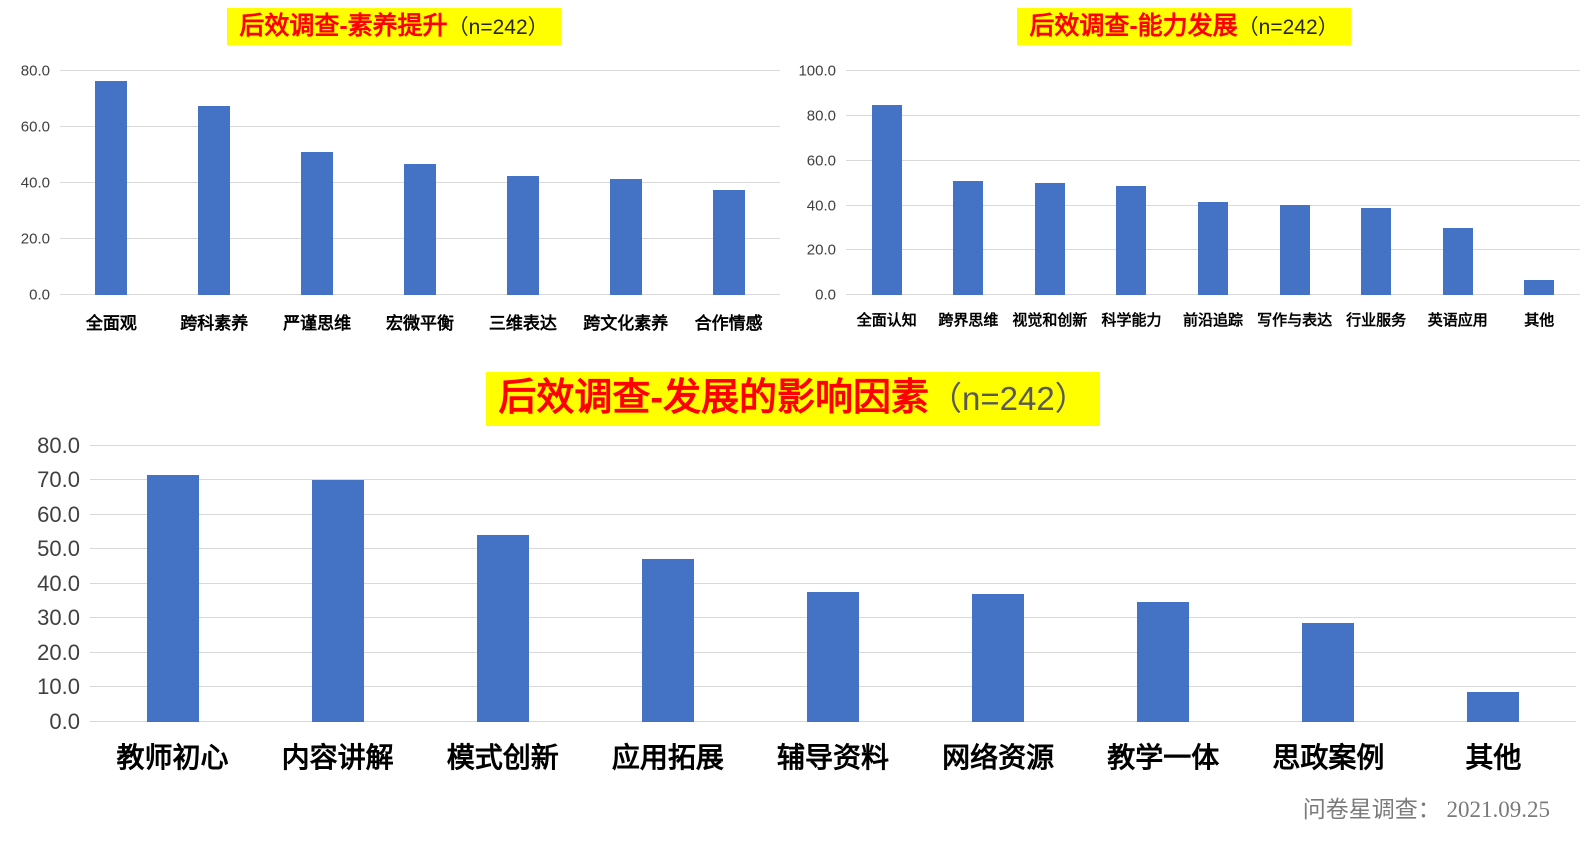 Image resolution: width=1586 pixels, height=842 pixels. Describe the element at coordinates (1163, 757) in the screenshot. I see `x-axis-label: 教学一体` at that location.